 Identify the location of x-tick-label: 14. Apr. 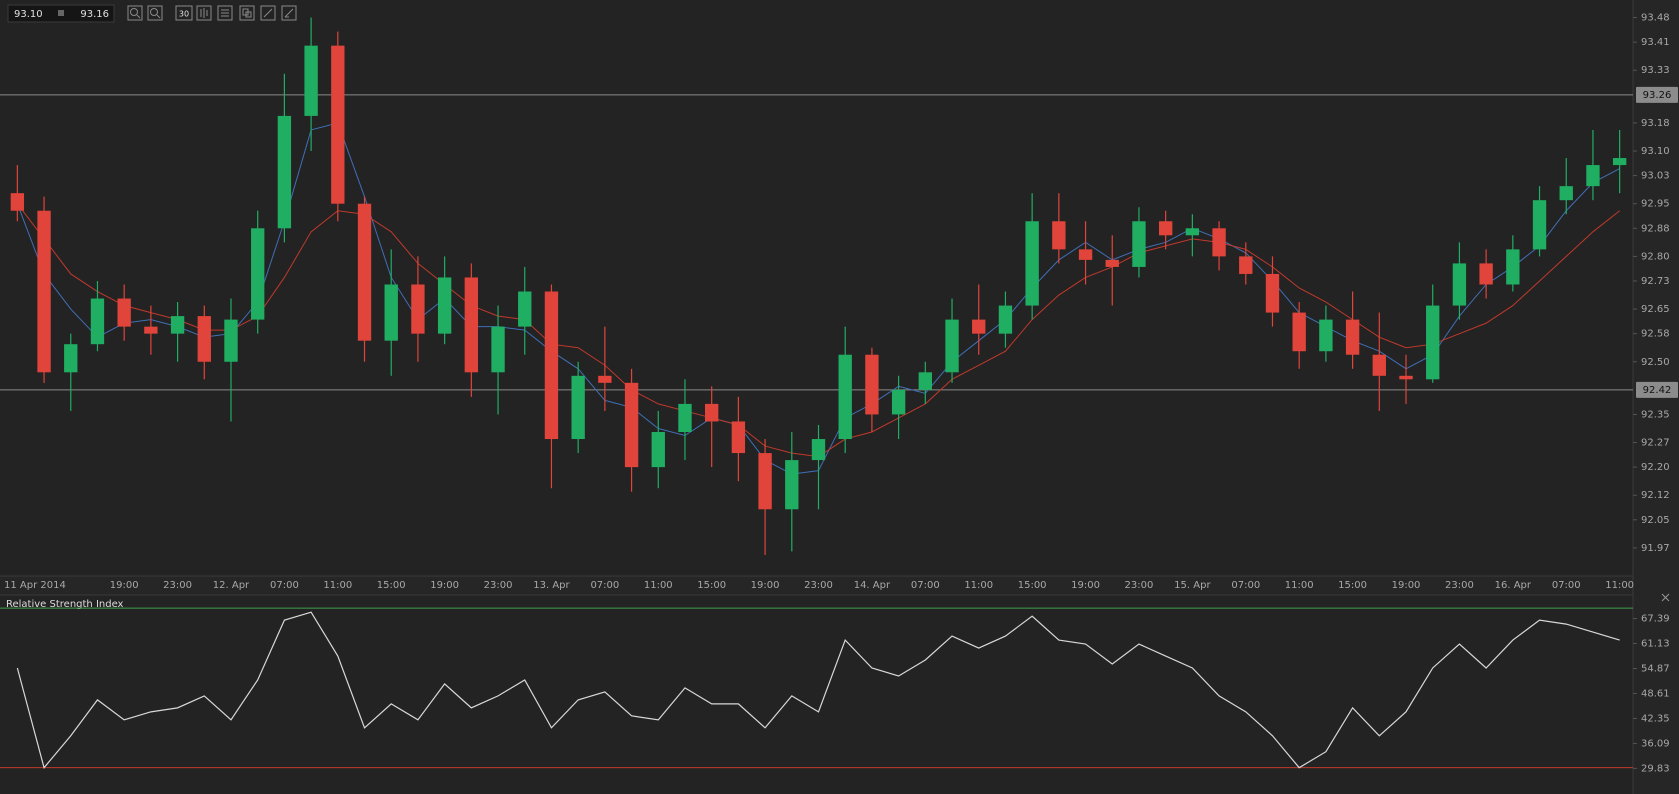
(872, 585).